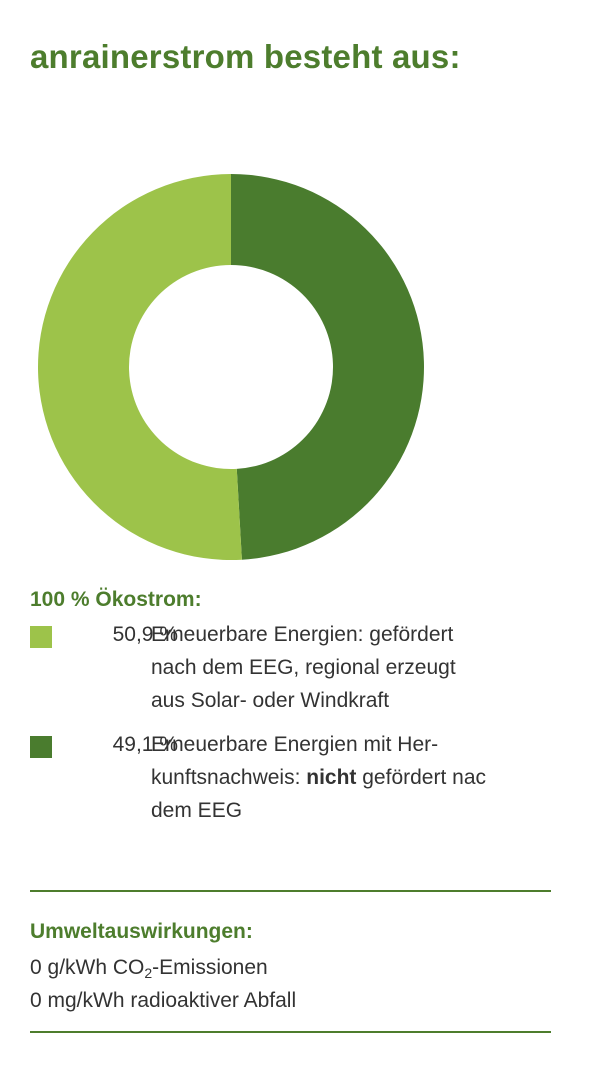 The image size is (595, 1076). Describe the element at coordinates (290, 891) in the screenshot. I see `divider-top` at that location.